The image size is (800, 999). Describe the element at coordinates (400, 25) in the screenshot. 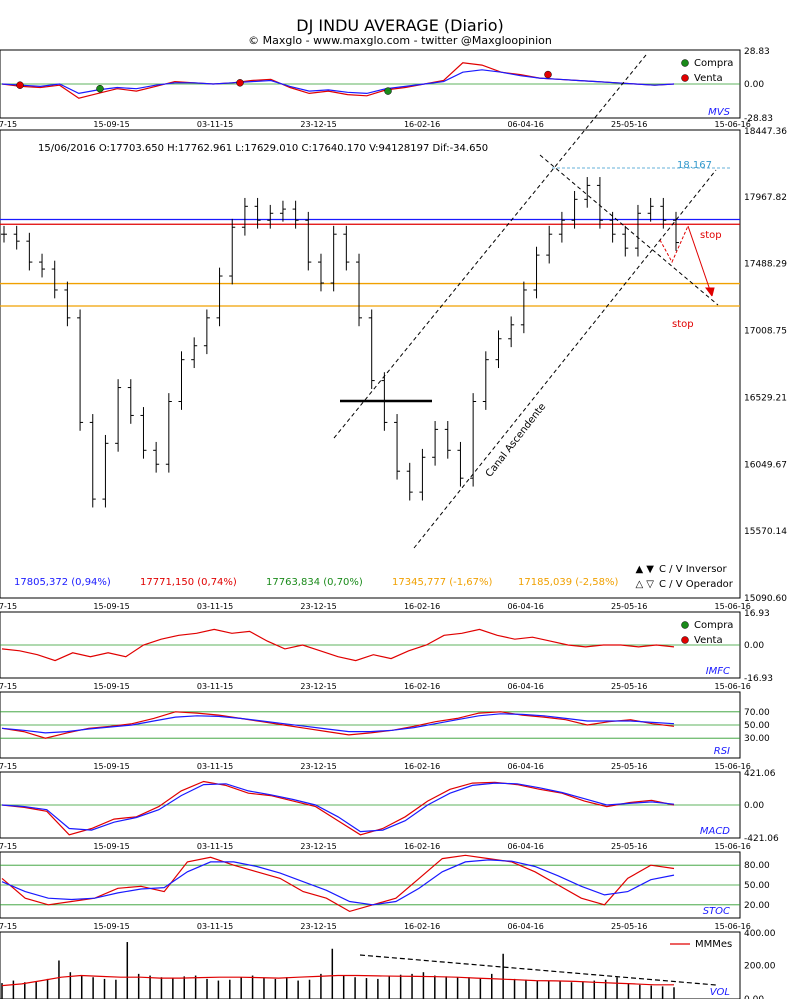

I see `chart-title: DJ INDU AVERAGE (Diario)` at that location.